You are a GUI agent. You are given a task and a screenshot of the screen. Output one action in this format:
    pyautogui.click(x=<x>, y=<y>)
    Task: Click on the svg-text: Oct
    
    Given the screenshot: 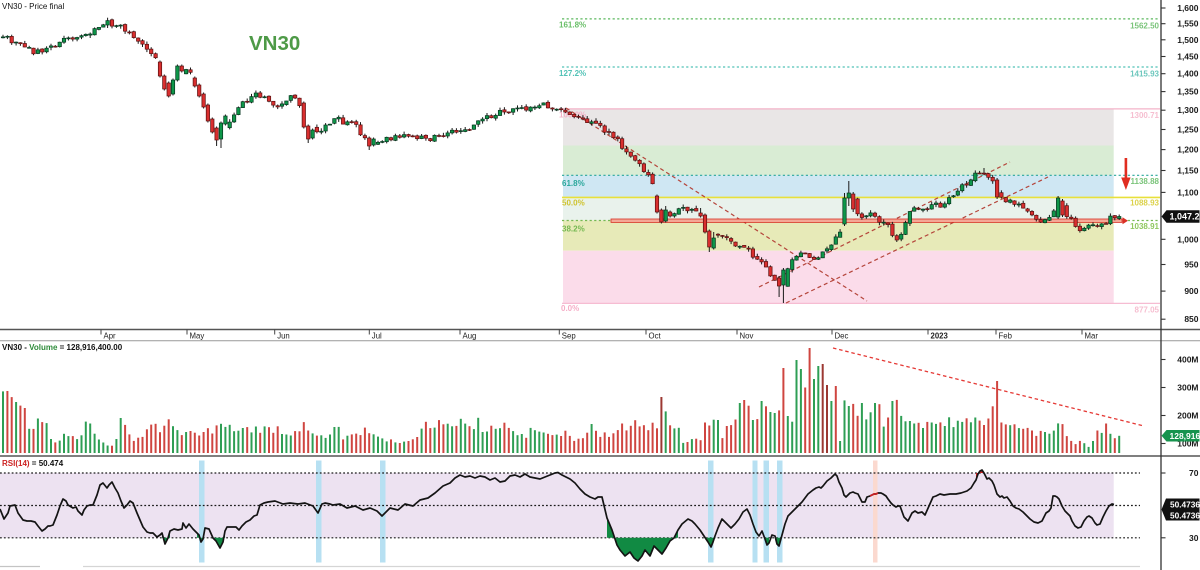 What is the action you would take?
    pyautogui.click(x=655, y=336)
    